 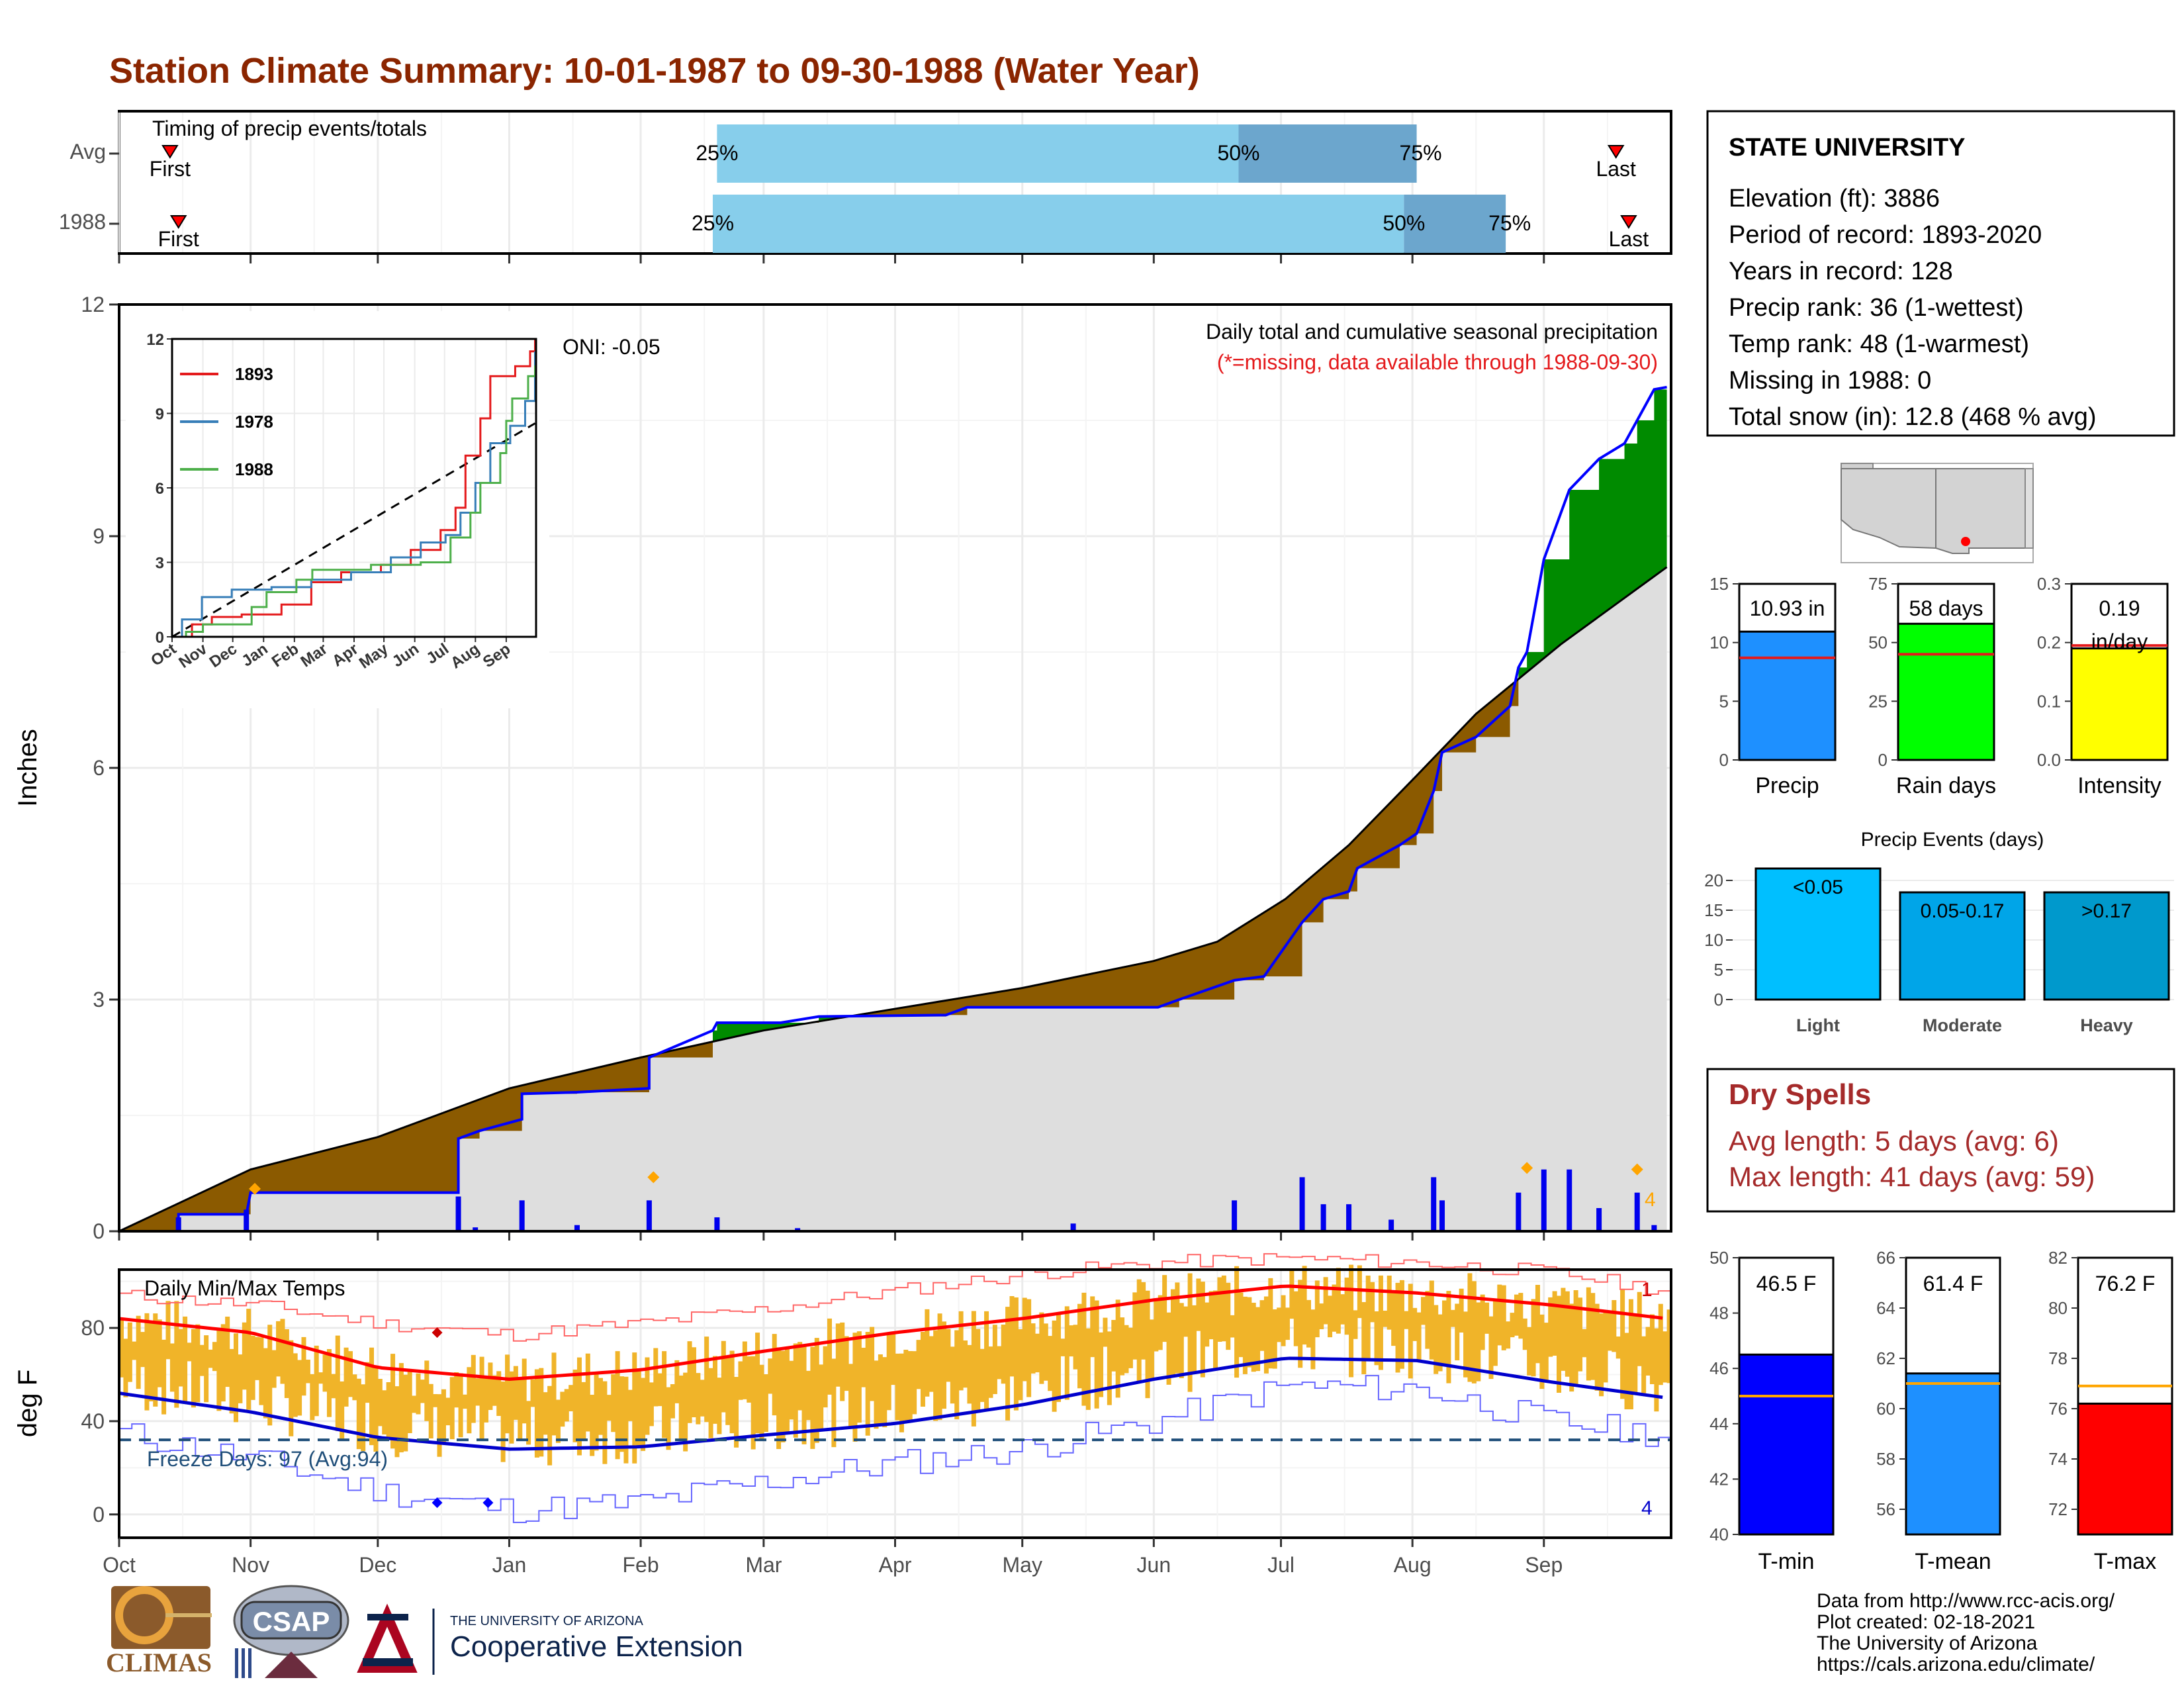 I want to click on station-location-dot, so click(x=1965, y=541).